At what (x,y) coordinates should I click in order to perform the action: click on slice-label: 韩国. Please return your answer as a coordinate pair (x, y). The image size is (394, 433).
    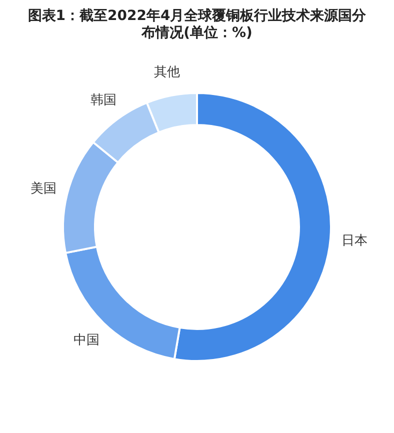
    Looking at the image, I should click on (103, 100).